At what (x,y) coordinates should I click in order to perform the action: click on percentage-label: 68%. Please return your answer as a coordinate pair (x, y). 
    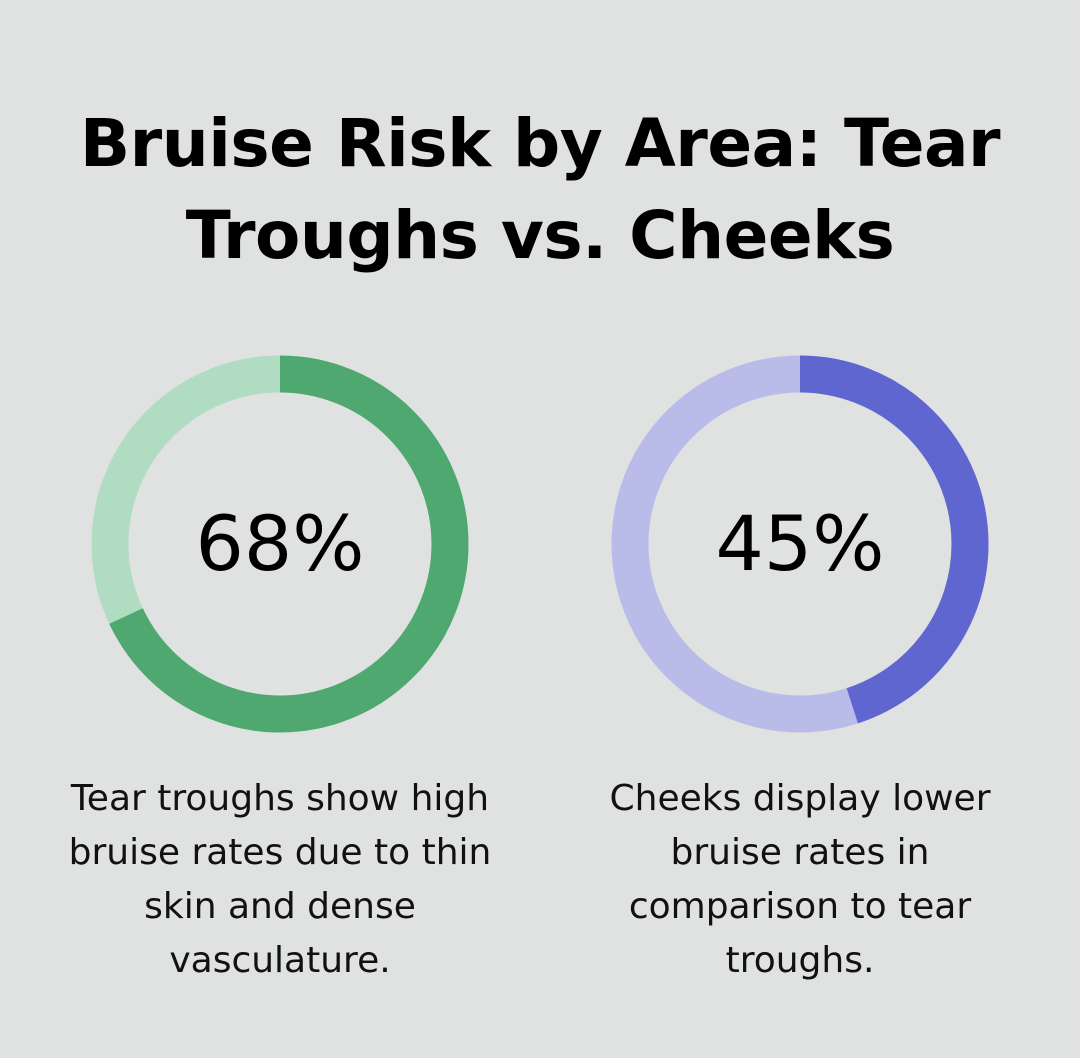
    Looking at the image, I should click on (280, 543).